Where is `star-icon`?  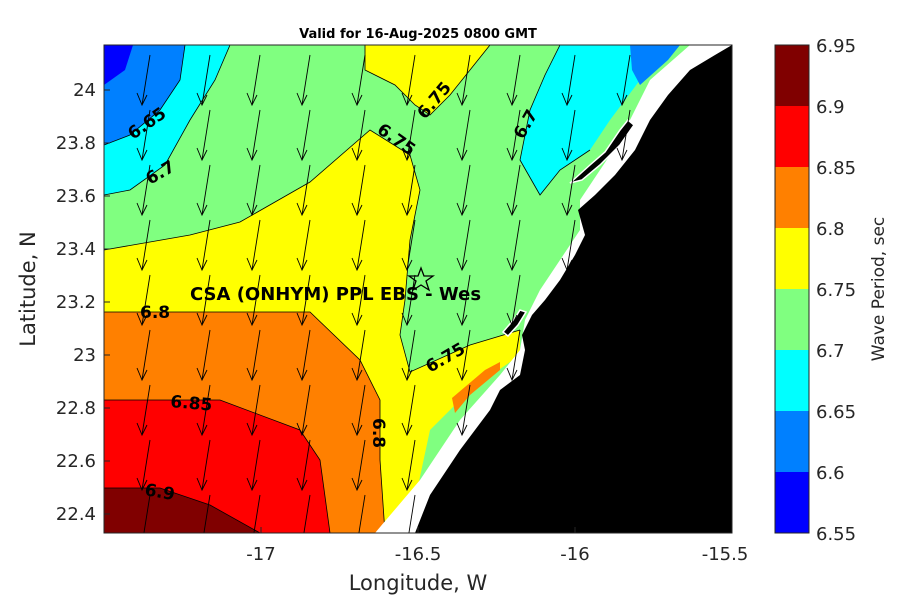
star-icon is located at coordinates (421, 279).